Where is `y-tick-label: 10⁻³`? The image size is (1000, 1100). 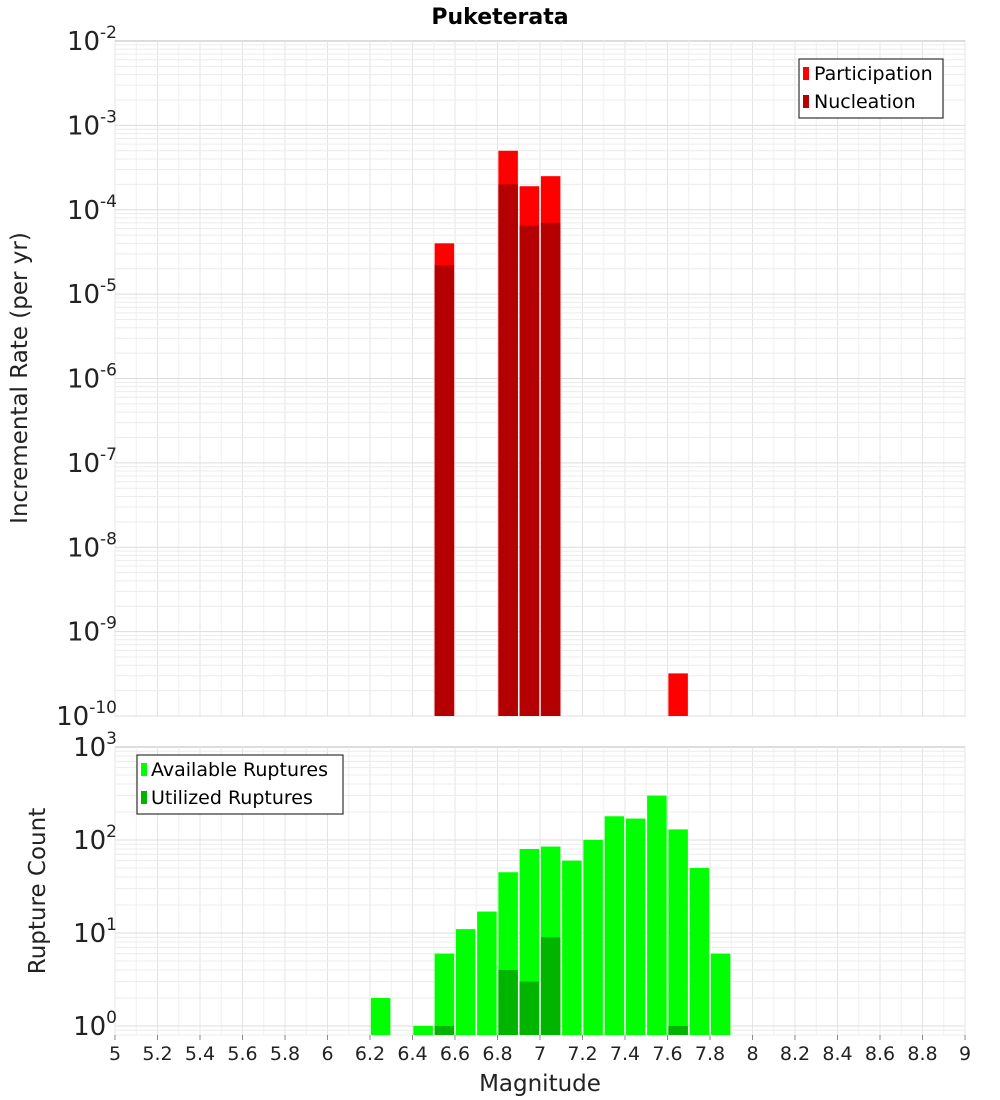
y-tick-label: 10⁻³ is located at coordinates (92, 124).